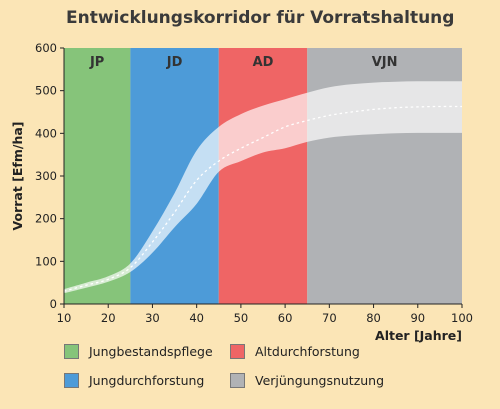 Image resolution: width=500 pixels, height=409 pixels. Describe the element at coordinates (71, 351) in the screenshot. I see `legend-swatch-jp` at that location.